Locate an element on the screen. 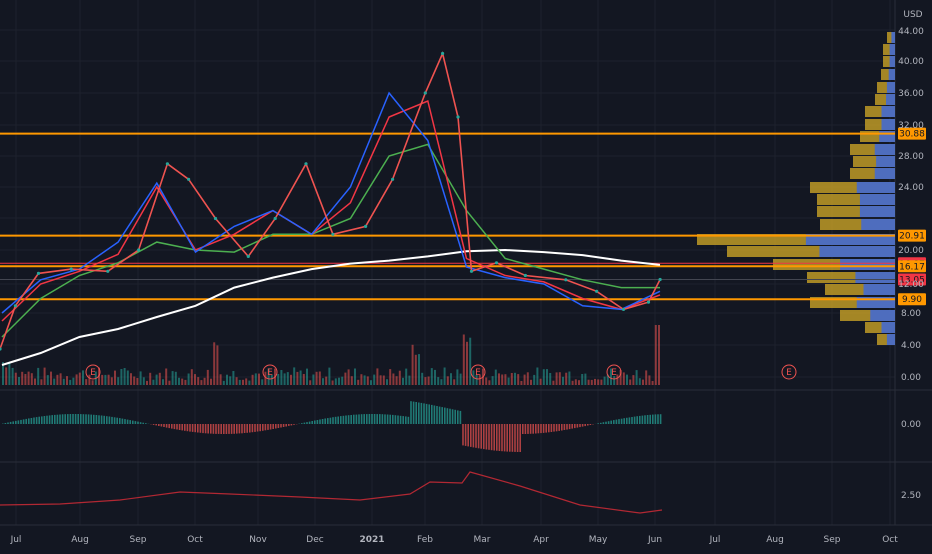 Image resolution: width=932 pixels, height=554 pixels. level-tag-label: 30.88 is located at coordinates (912, 135).